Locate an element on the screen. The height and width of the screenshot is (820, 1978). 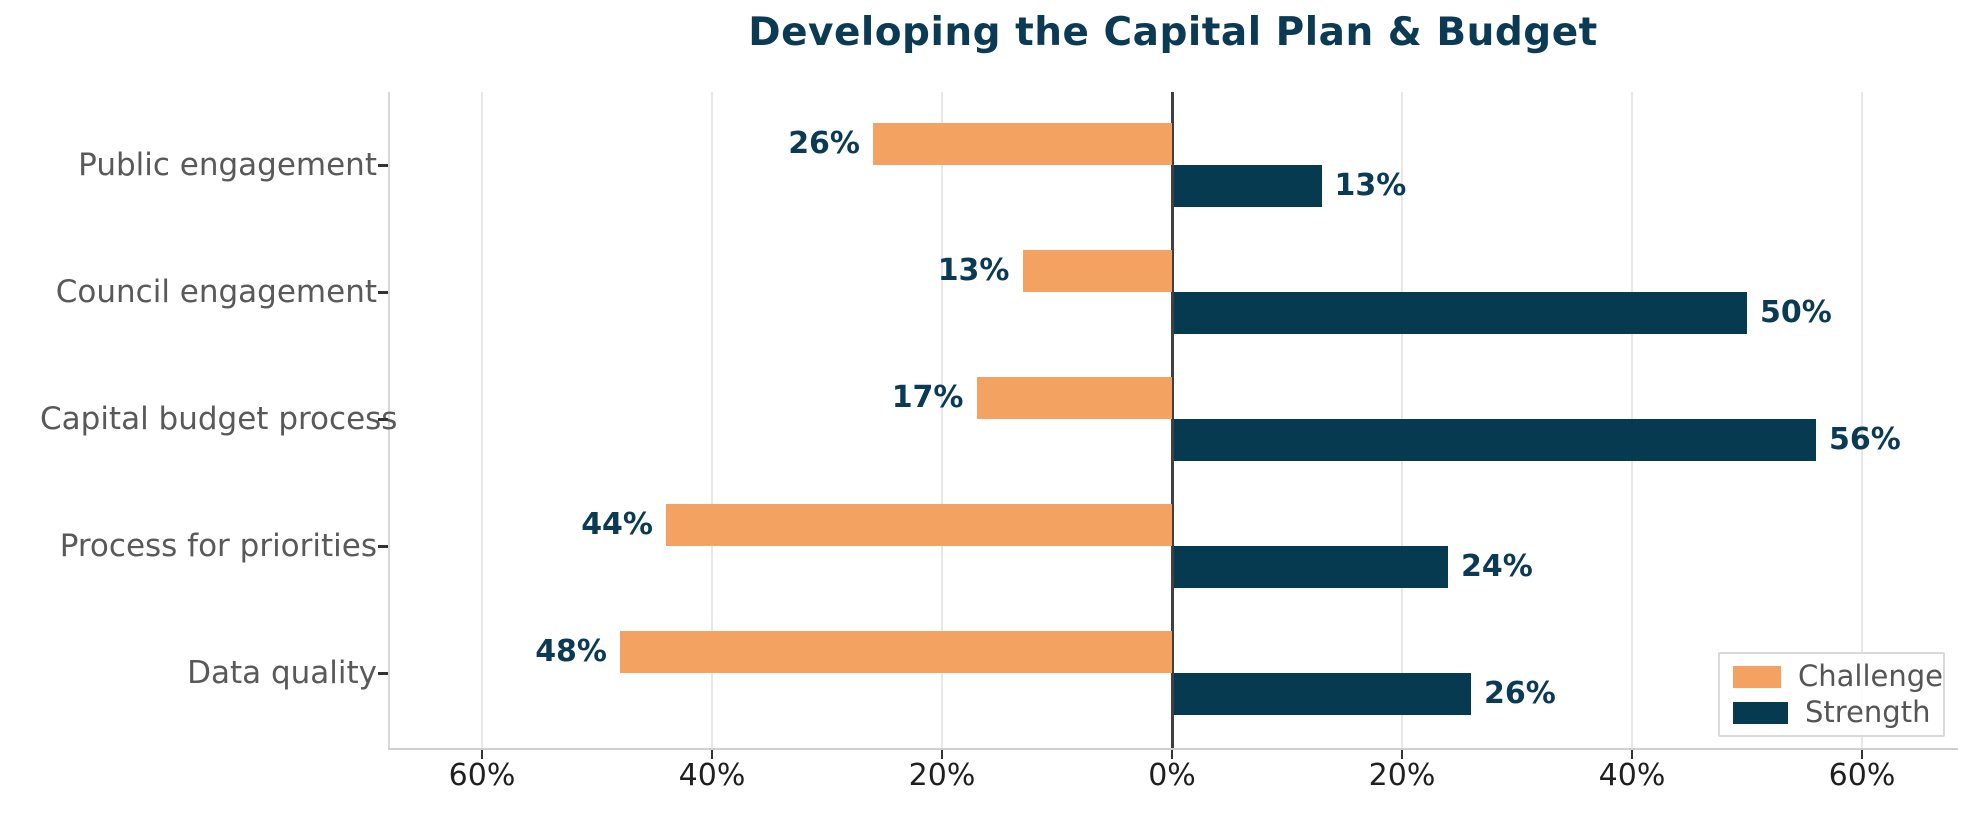
legend-item-strength: Strength is located at coordinates (1838, 712).